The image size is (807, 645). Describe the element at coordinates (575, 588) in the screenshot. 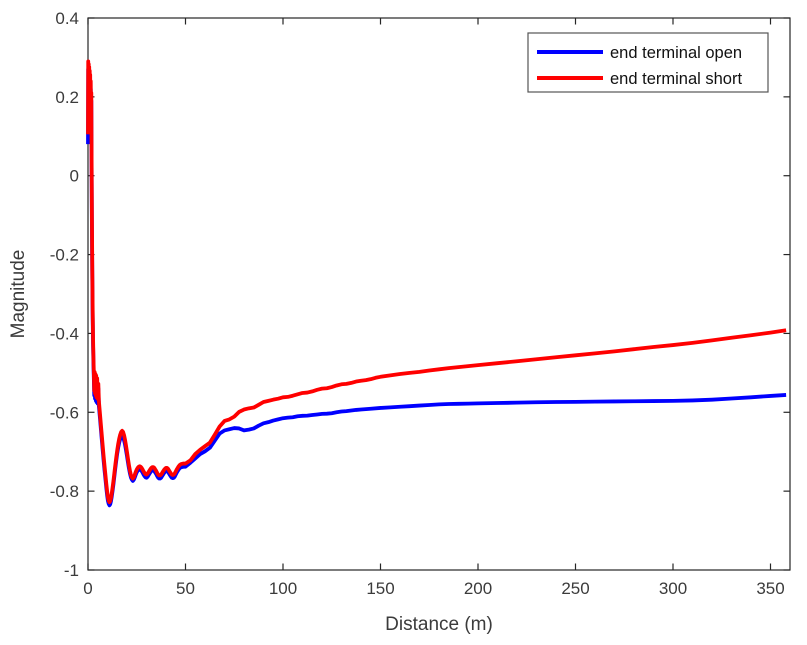

I see `x-tick-label: 250` at that location.